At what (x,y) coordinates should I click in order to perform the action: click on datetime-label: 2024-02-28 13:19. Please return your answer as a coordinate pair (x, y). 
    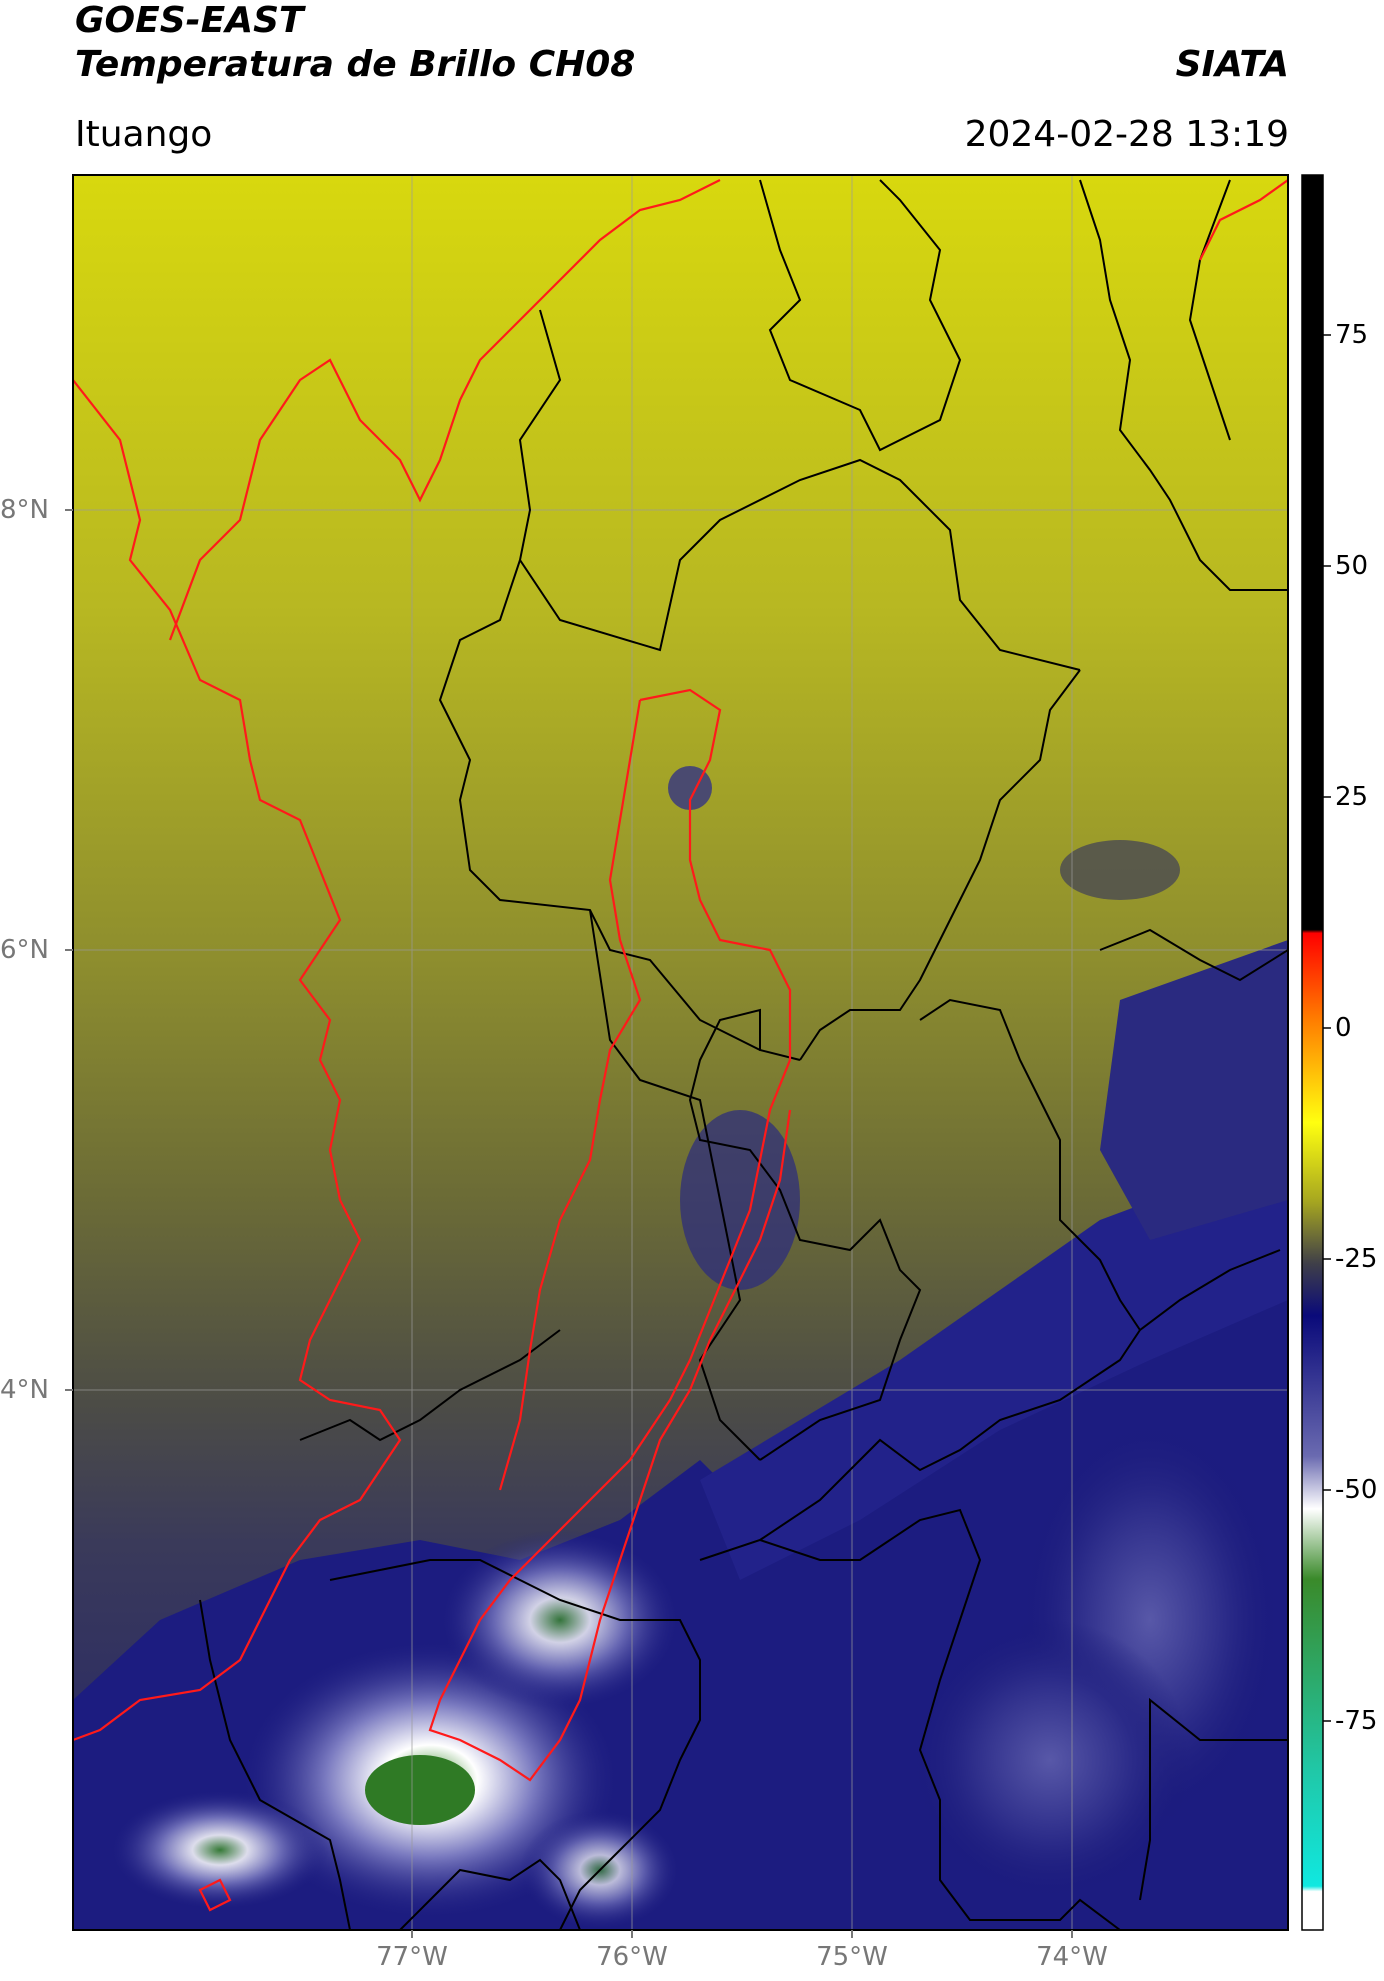
    Looking at the image, I should click on (1126, 134).